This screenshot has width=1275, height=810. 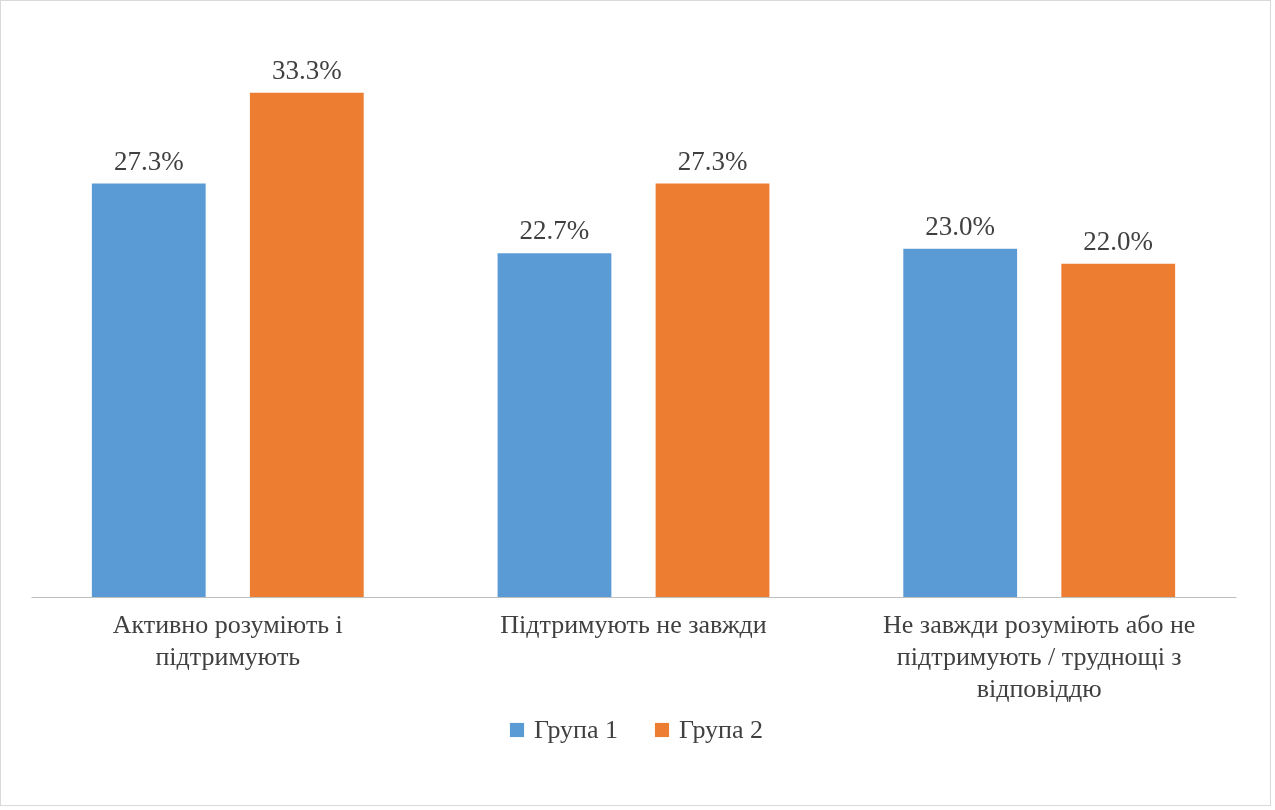 I want to click on legend-label: Група 2, so click(x=721, y=729).